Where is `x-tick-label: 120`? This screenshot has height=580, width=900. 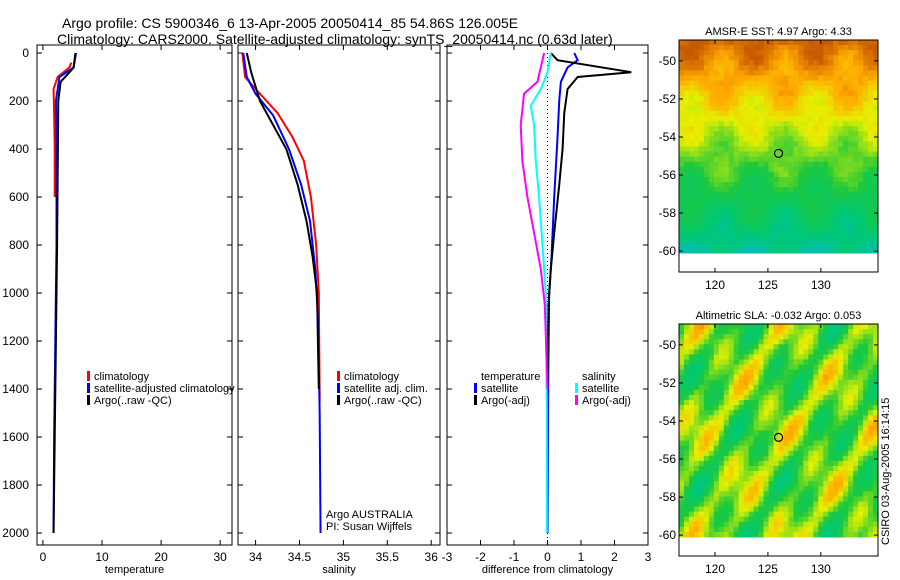 x-tick-label: 120 is located at coordinates (715, 569).